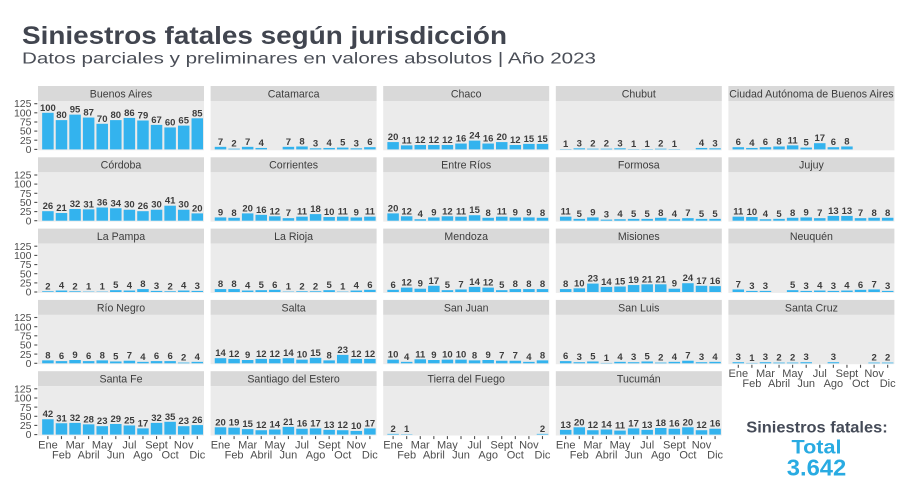  What do you see at coordinates (466, 94) in the screenshot?
I see `svg-text: Chaco` at bounding box center [466, 94].